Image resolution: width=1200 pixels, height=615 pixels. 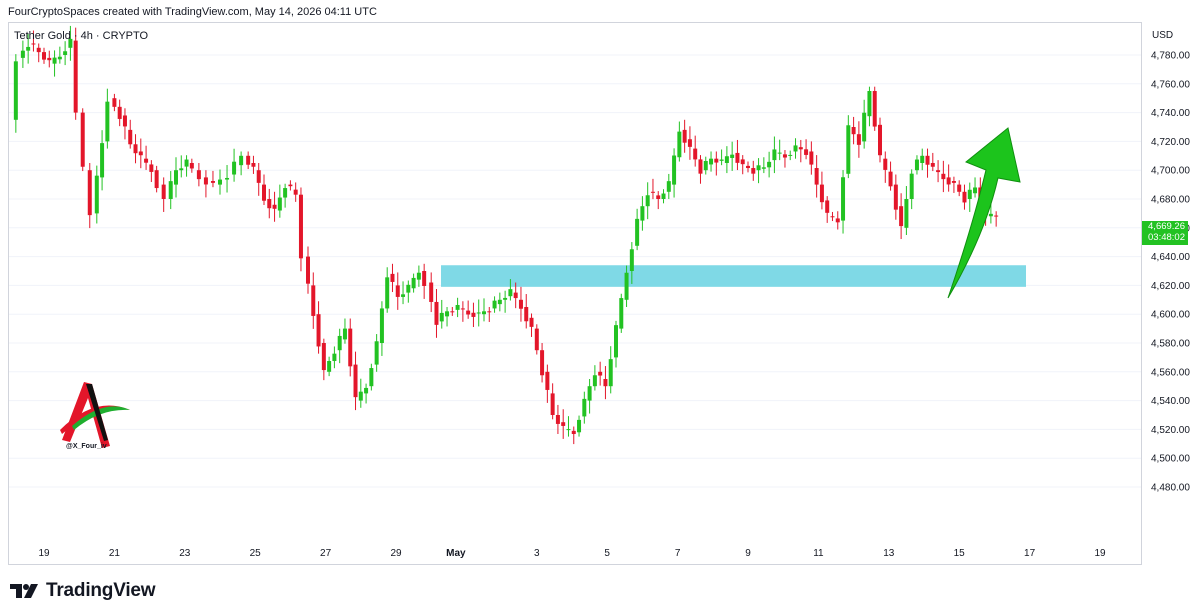 What do you see at coordinates (1141, 293) in the screenshot?
I see `price-scale-border` at bounding box center [1141, 293].